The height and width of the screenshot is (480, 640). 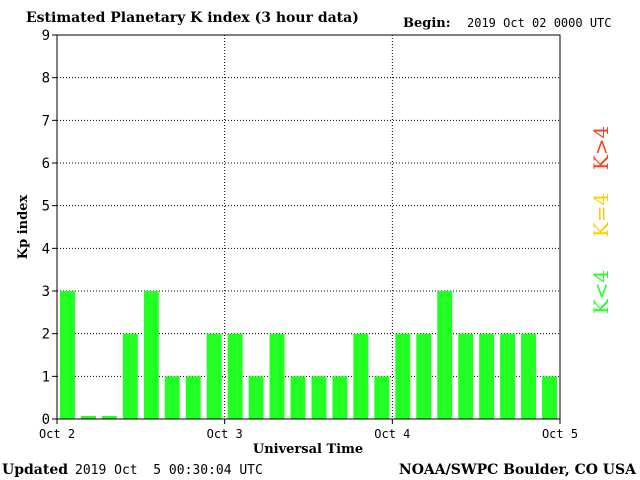 What do you see at coordinates (169, 470) in the screenshot?
I see `updated-value: 2019 Oct 5 00:30:04 UTC` at bounding box center [169, 470].